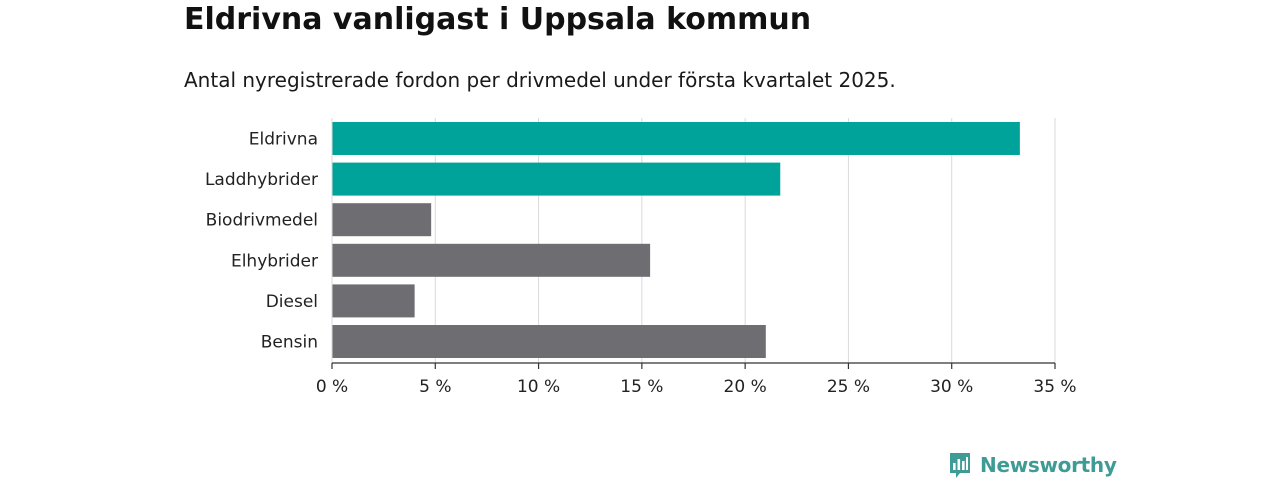  What do you see at coordinates (283, 140) in the screenshot?
I see `category-label: Eldrivna` at bounding box center [283, 140].